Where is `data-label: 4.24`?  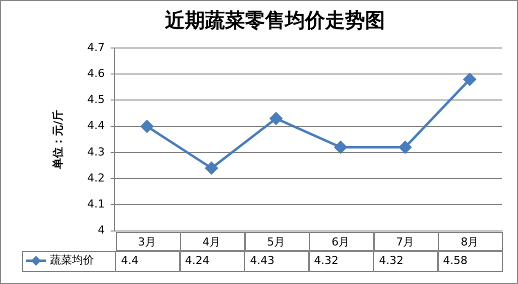 data-label: 4.24 is located at coordinates (212, 261).